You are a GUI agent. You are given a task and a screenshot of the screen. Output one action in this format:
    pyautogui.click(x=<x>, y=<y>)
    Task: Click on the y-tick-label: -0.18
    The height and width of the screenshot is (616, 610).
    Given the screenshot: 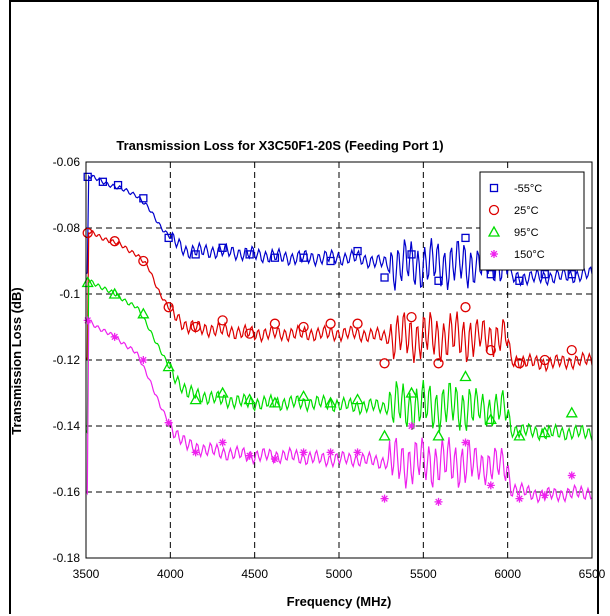 What is the action you would take?
    pyautogui.click(x=67, y=558)
    